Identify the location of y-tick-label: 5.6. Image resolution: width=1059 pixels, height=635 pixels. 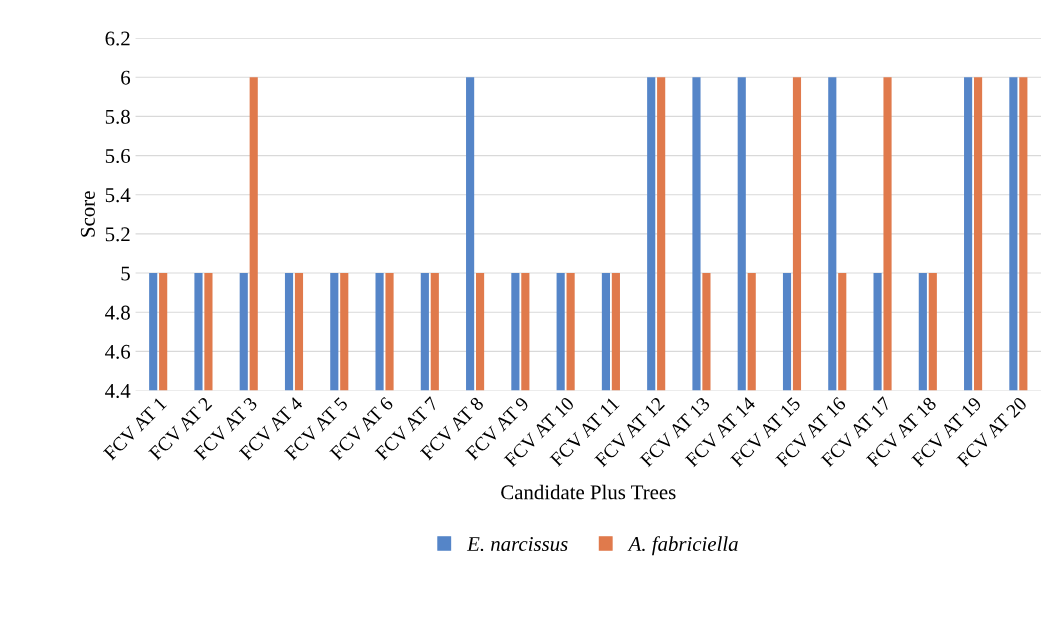
(118, 156).